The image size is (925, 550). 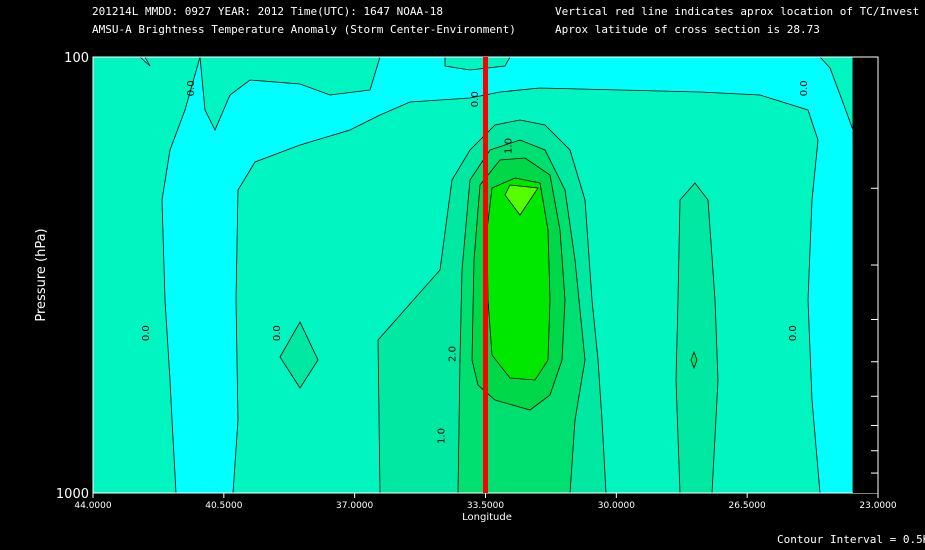 What do you see at coordinates (485, 506) in the screenshot?
I see `x-tick-label: 33.5000` at bounding box center [485, 506].